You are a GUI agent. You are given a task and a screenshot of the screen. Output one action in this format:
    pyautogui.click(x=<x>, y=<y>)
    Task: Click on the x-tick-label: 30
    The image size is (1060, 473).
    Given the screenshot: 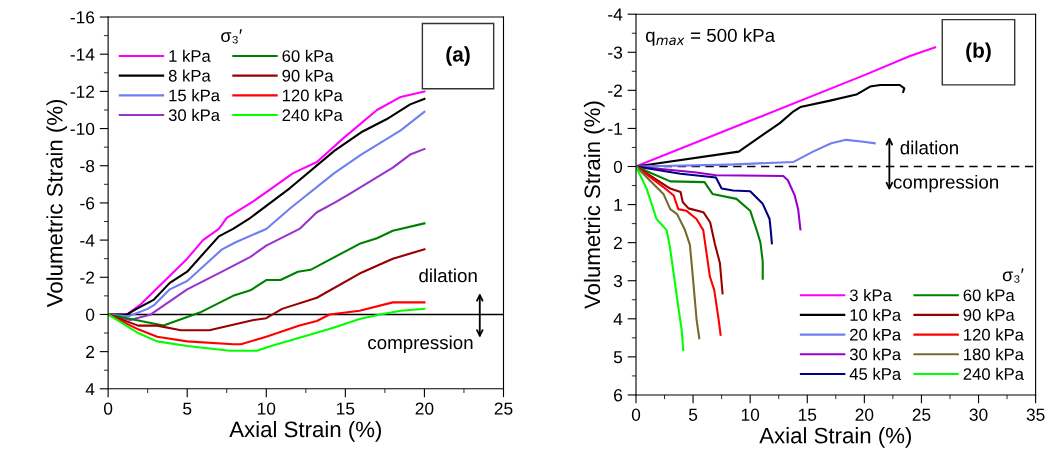 What is the action you would take?
    pyautogui.click(x=978, y=414)
    